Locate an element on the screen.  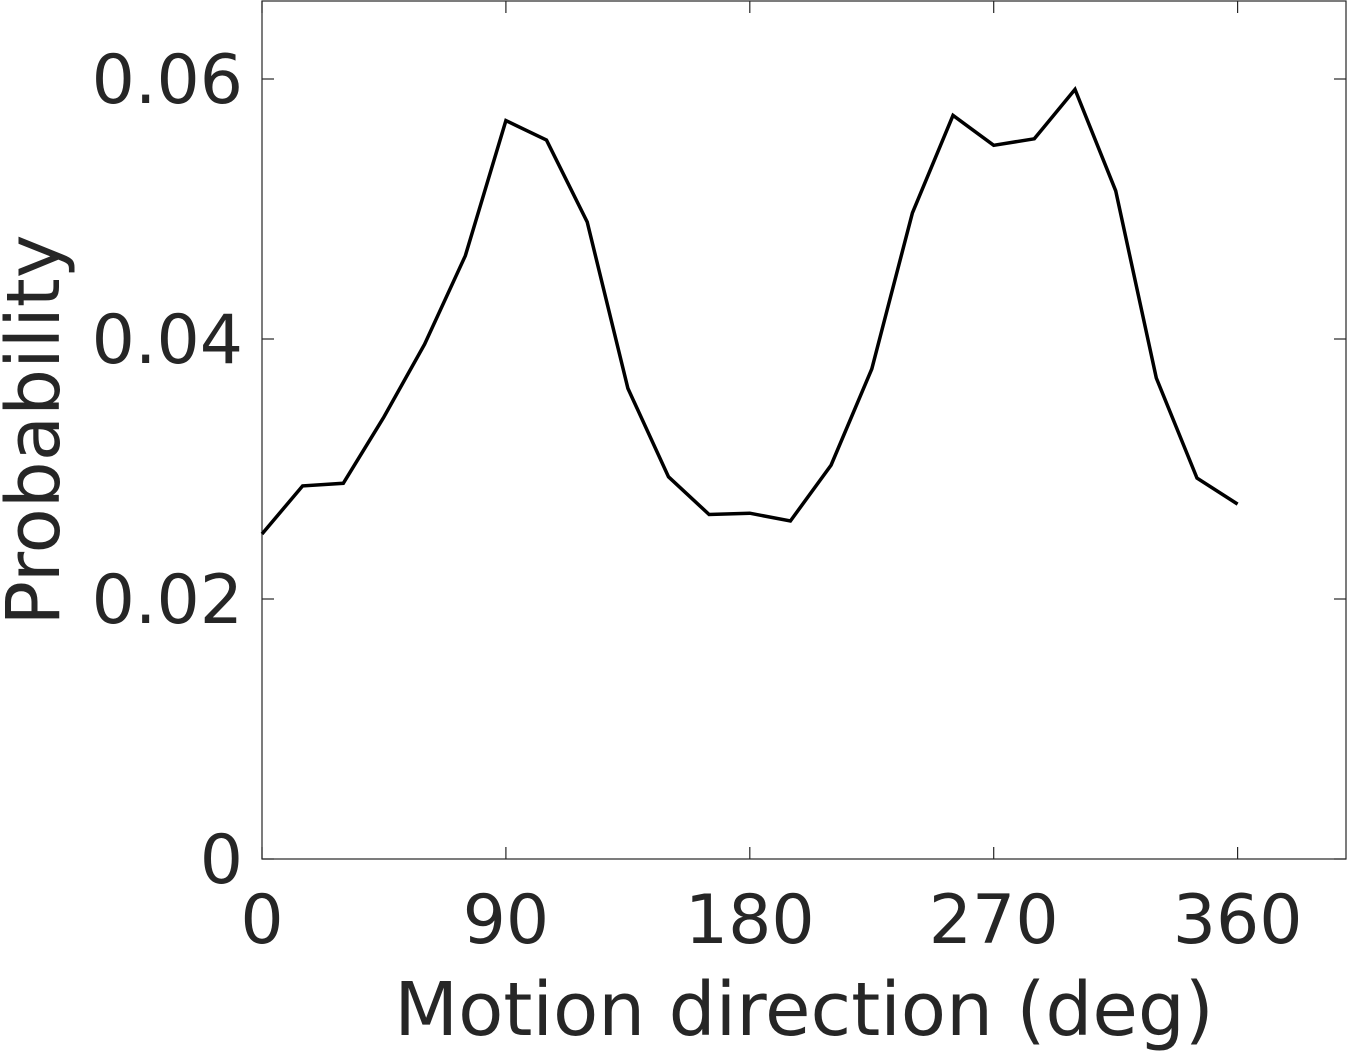
y-tick-label: 0 is located at coordinates (221, 860).